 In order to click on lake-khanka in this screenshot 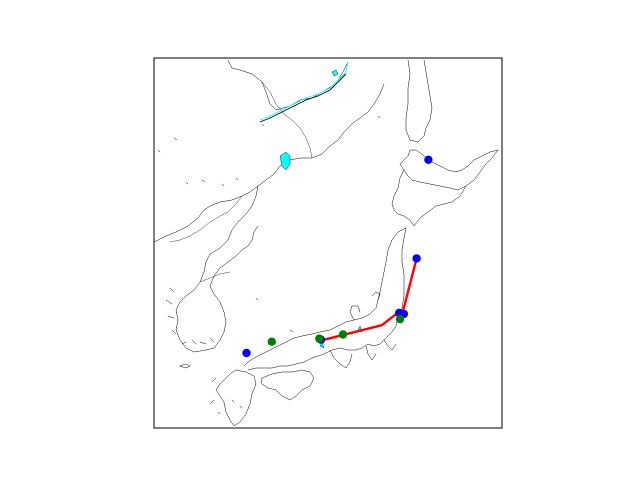, I will do `click(285, 161)`.